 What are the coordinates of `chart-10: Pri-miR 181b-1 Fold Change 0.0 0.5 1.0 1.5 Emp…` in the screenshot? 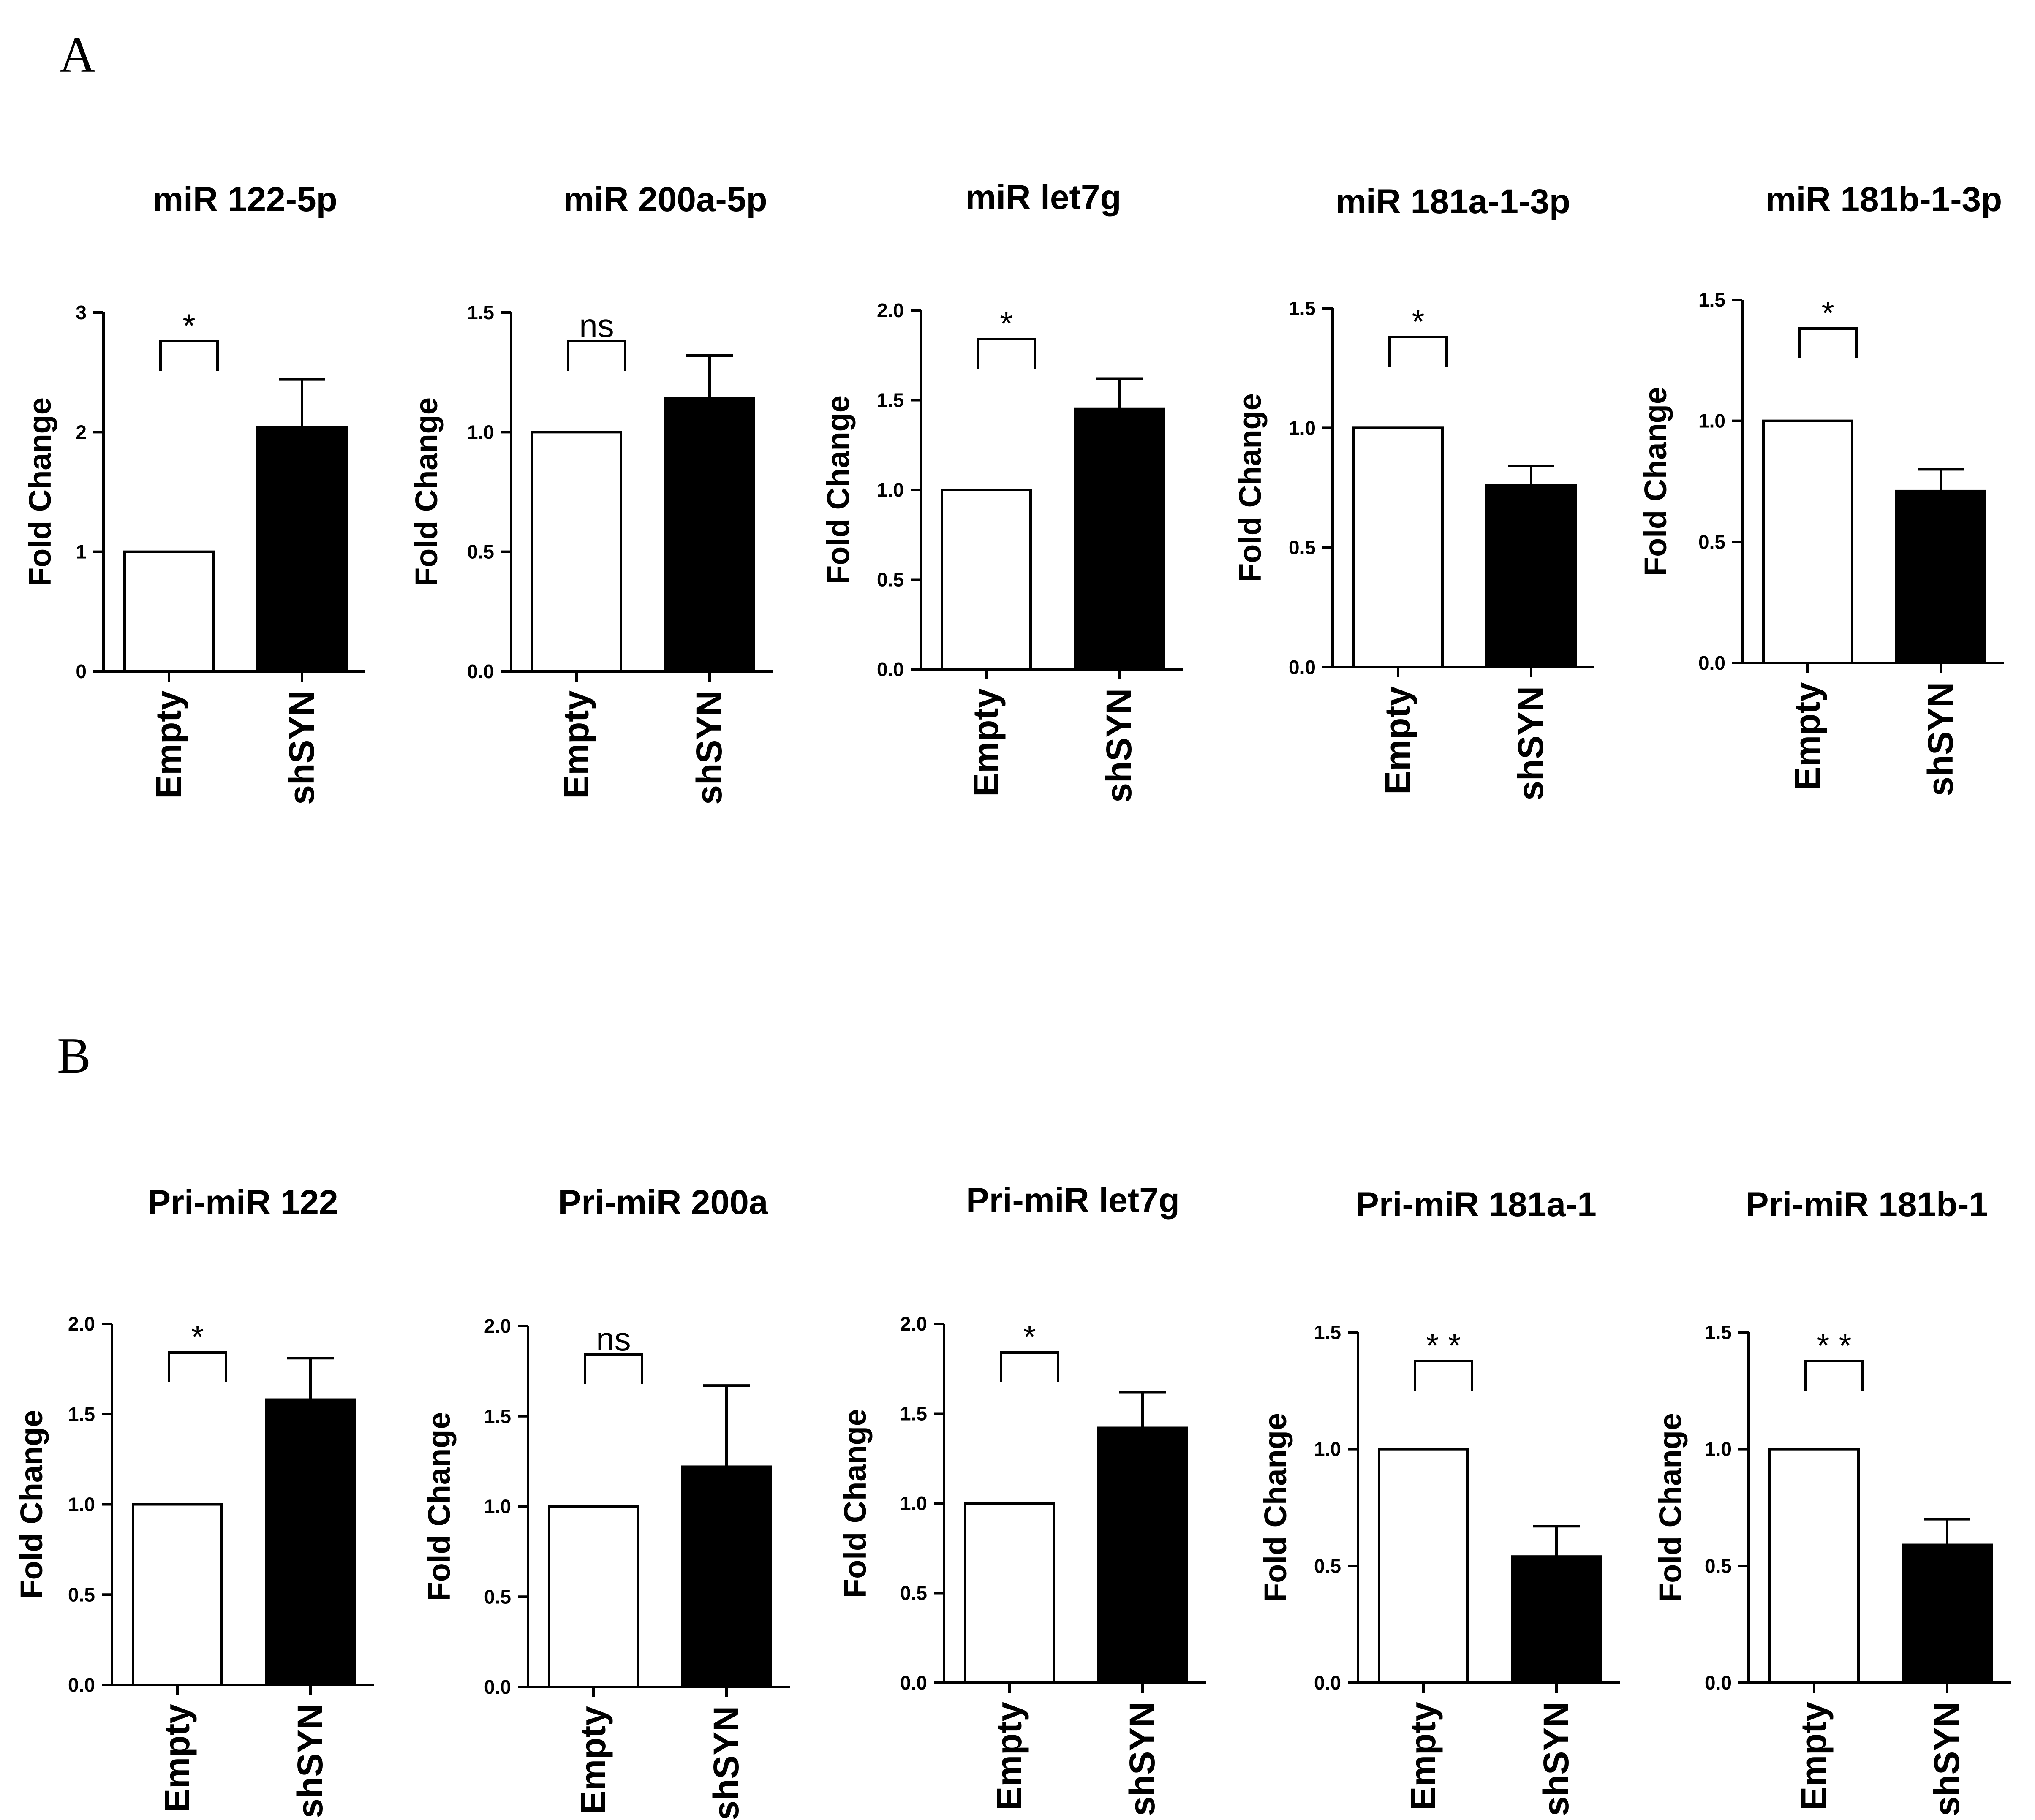 It's located at (1832, 1500).